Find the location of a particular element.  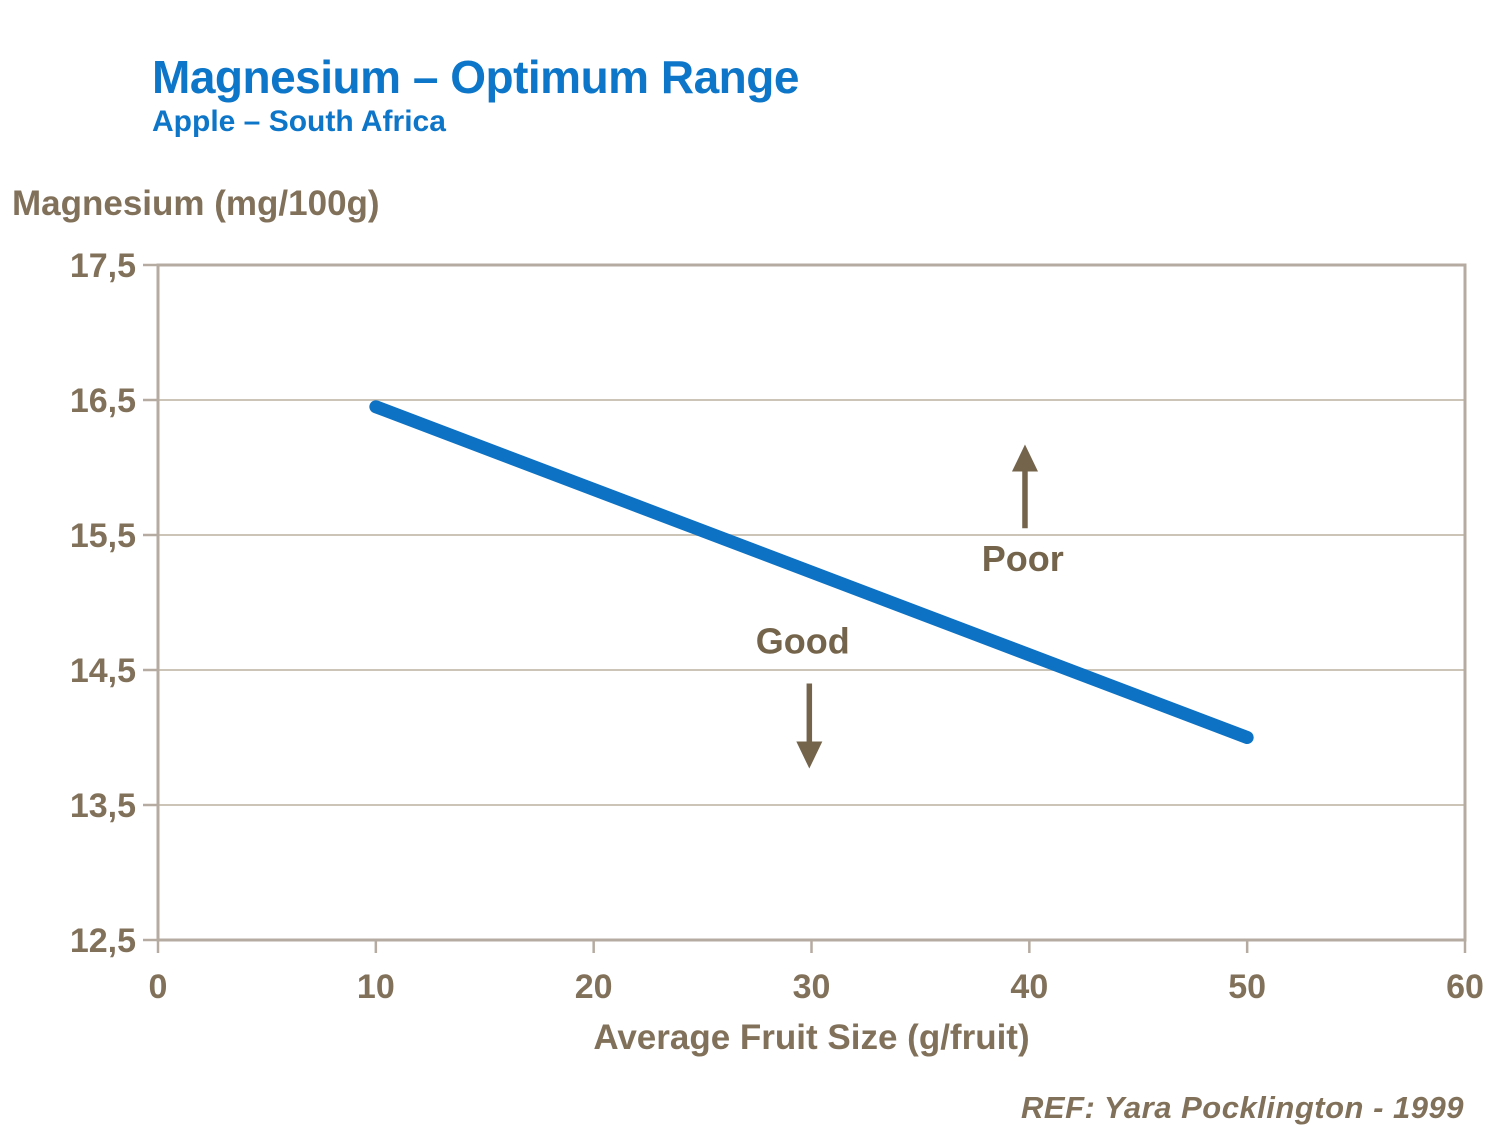

x-tick-label: 50 is located at coordinates (1247, 987).